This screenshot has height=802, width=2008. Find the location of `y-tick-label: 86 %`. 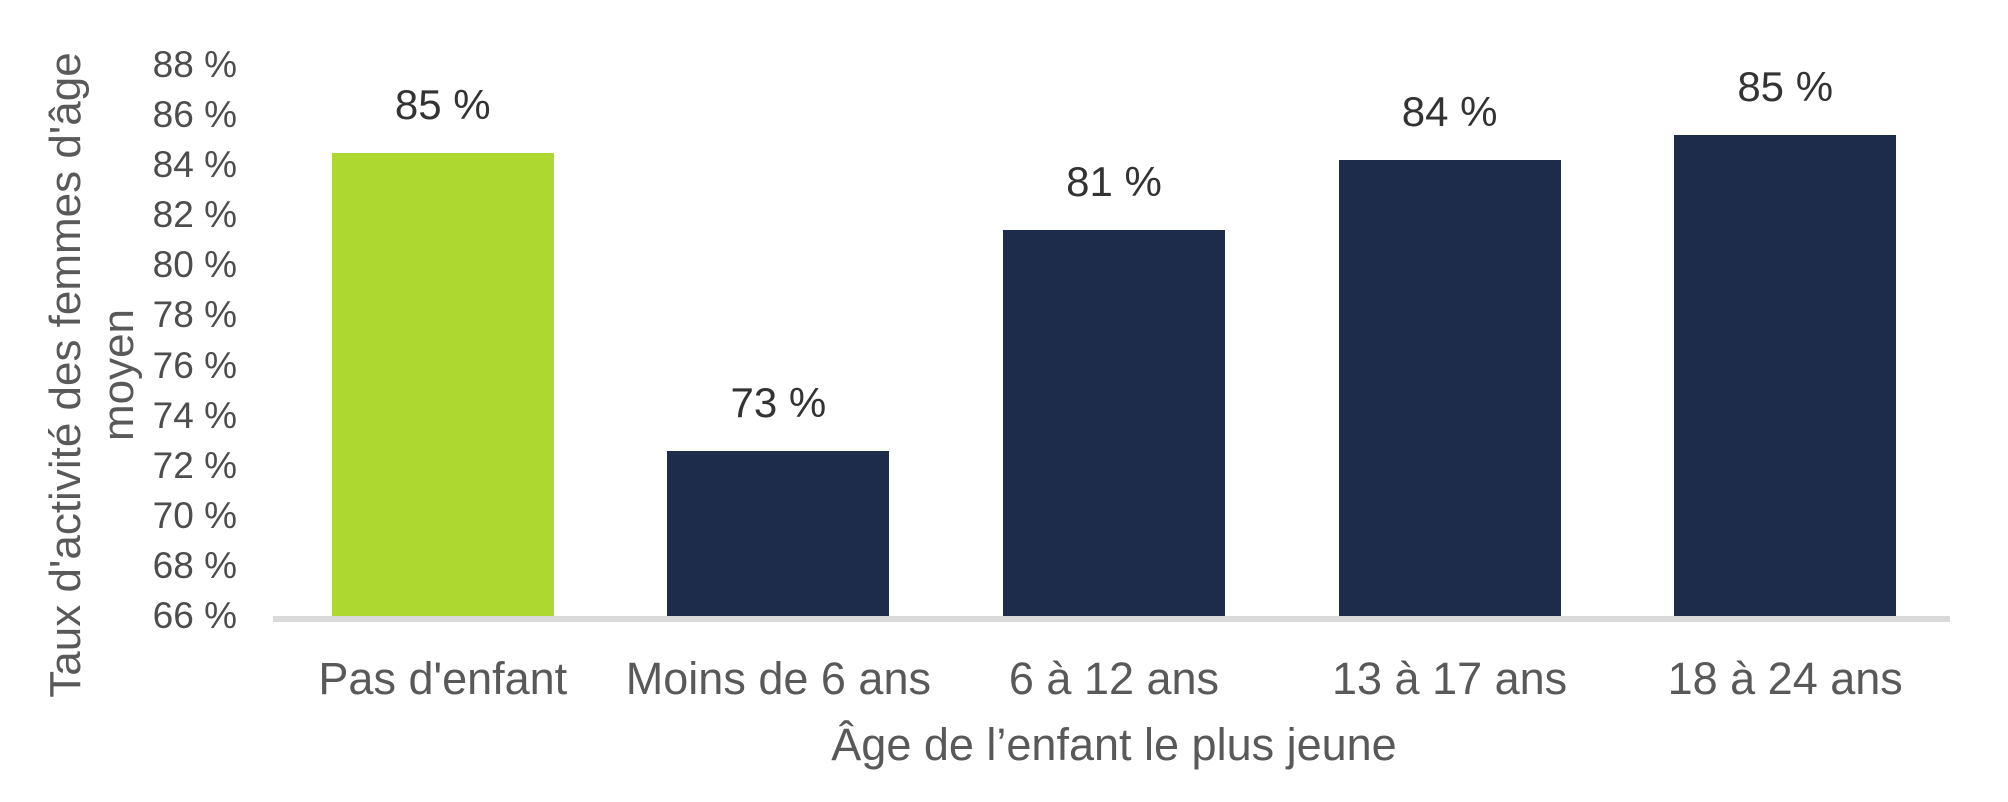

y-tick-label: 86 % is located at coordinates (194, 115).